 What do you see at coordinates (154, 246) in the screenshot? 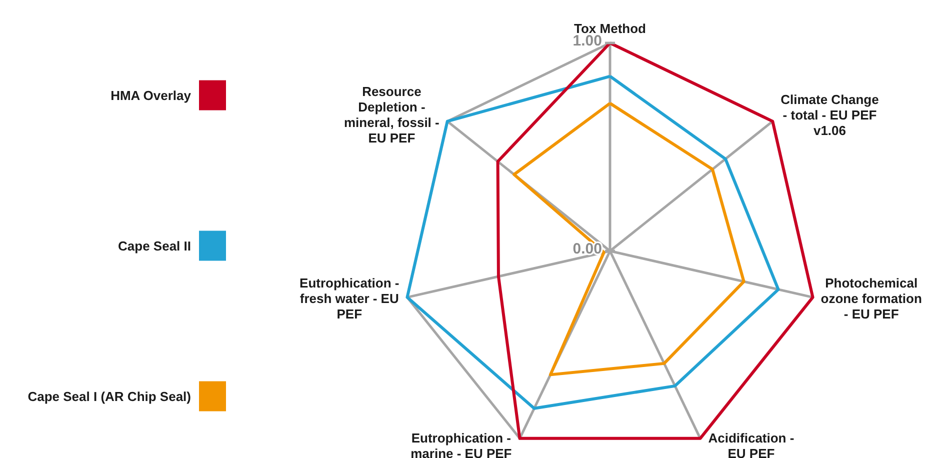
I see `legend-label: Cape Seal II` at bounding box center [154, 246].